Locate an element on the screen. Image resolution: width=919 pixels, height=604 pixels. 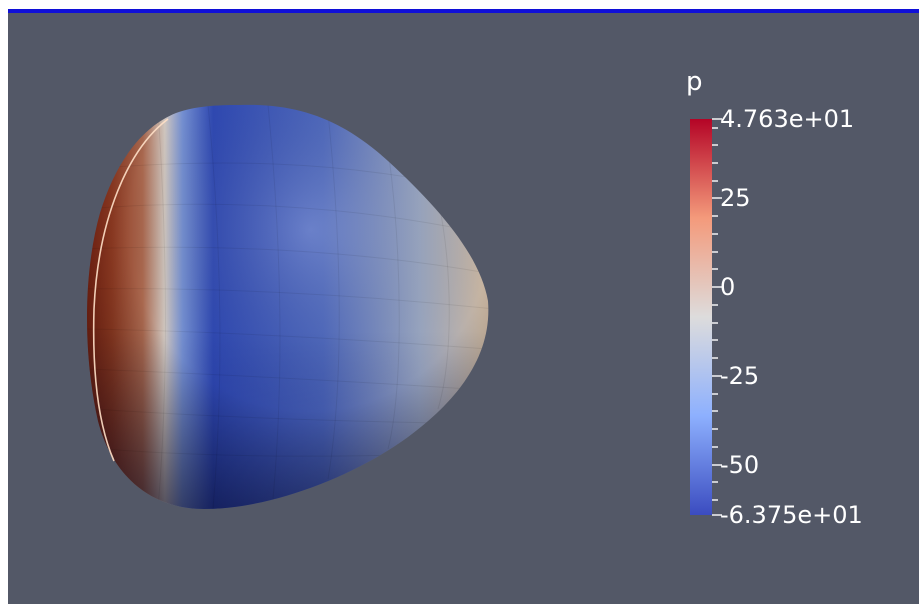
scalar-bar-title: p is located at coordinates (694, 82).